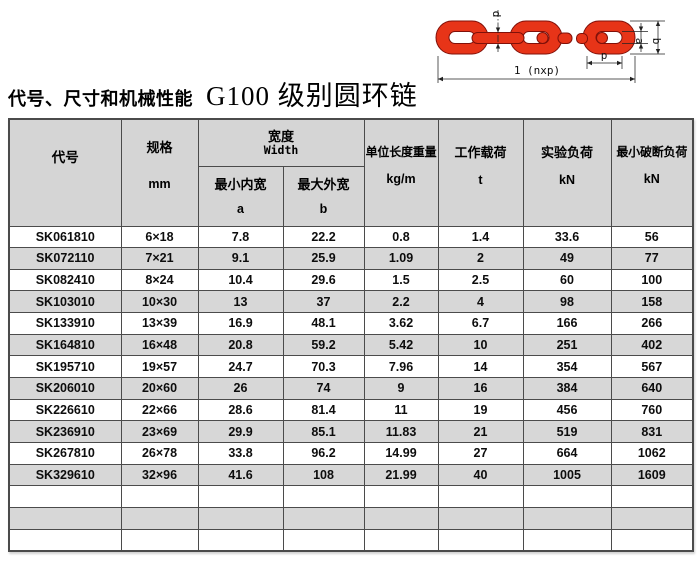 Image resolution: width=700 pixels, height=566 pixels. Describe the element at coordinates (567, 475) in the screenshot. I see `table-cell: 1005` at that location.